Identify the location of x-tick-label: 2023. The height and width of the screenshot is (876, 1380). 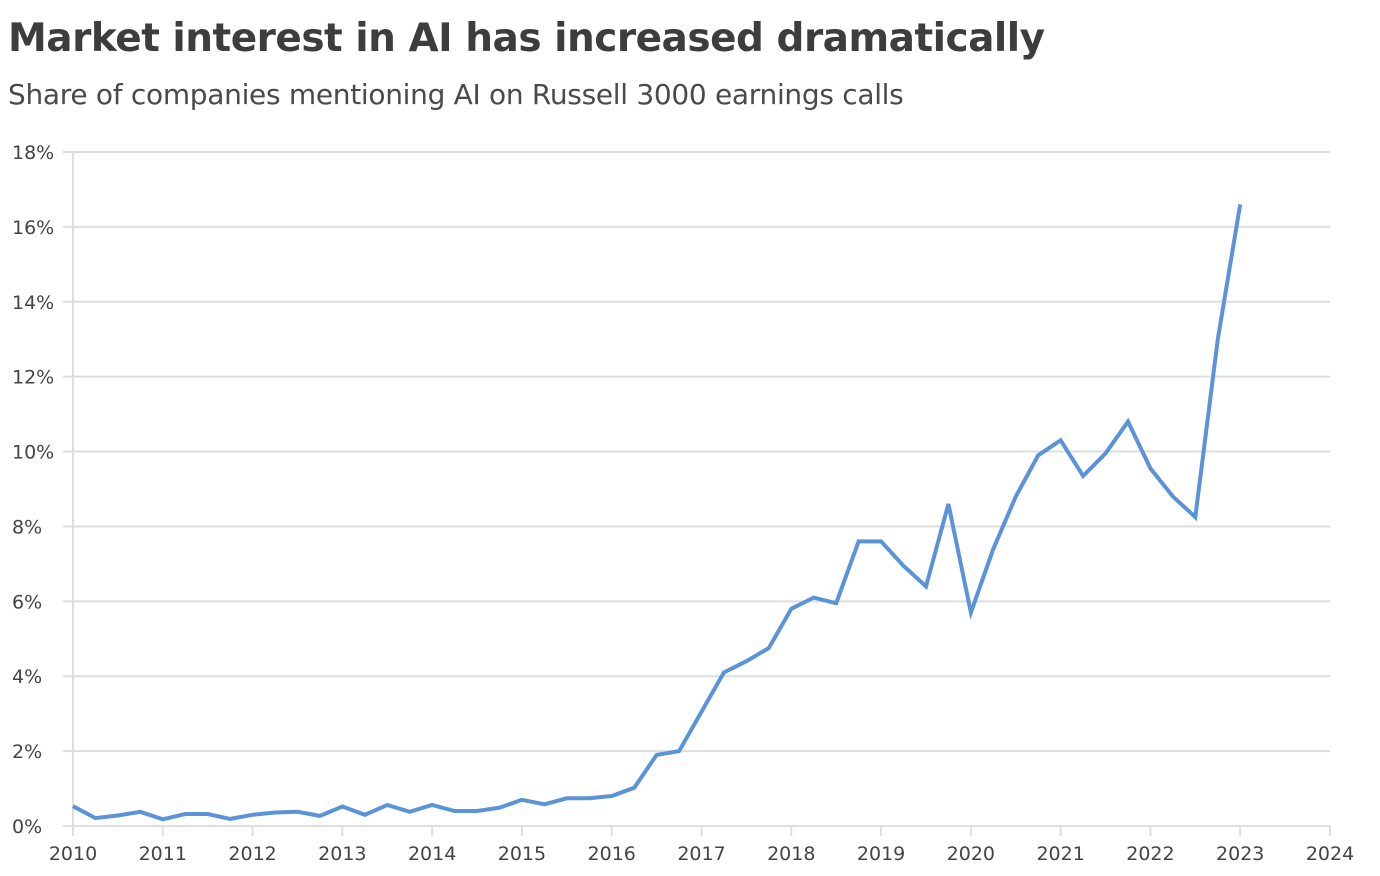
(1240, 854).